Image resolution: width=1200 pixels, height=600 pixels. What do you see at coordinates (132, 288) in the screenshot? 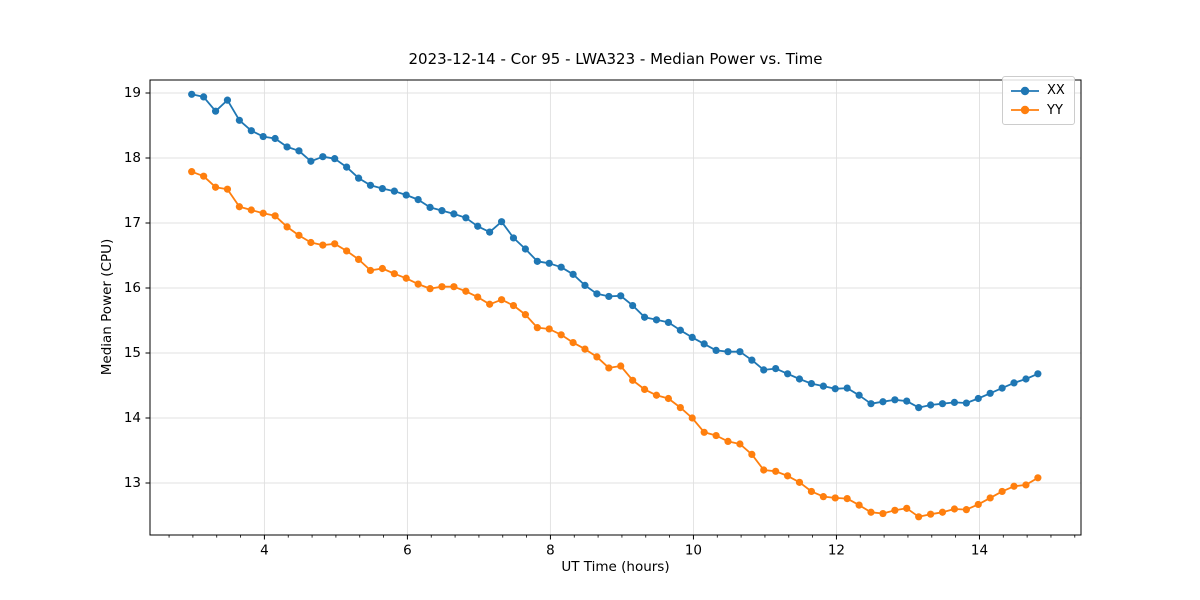
I see `y-tick-label: 16` at bounding box center [132, 288].